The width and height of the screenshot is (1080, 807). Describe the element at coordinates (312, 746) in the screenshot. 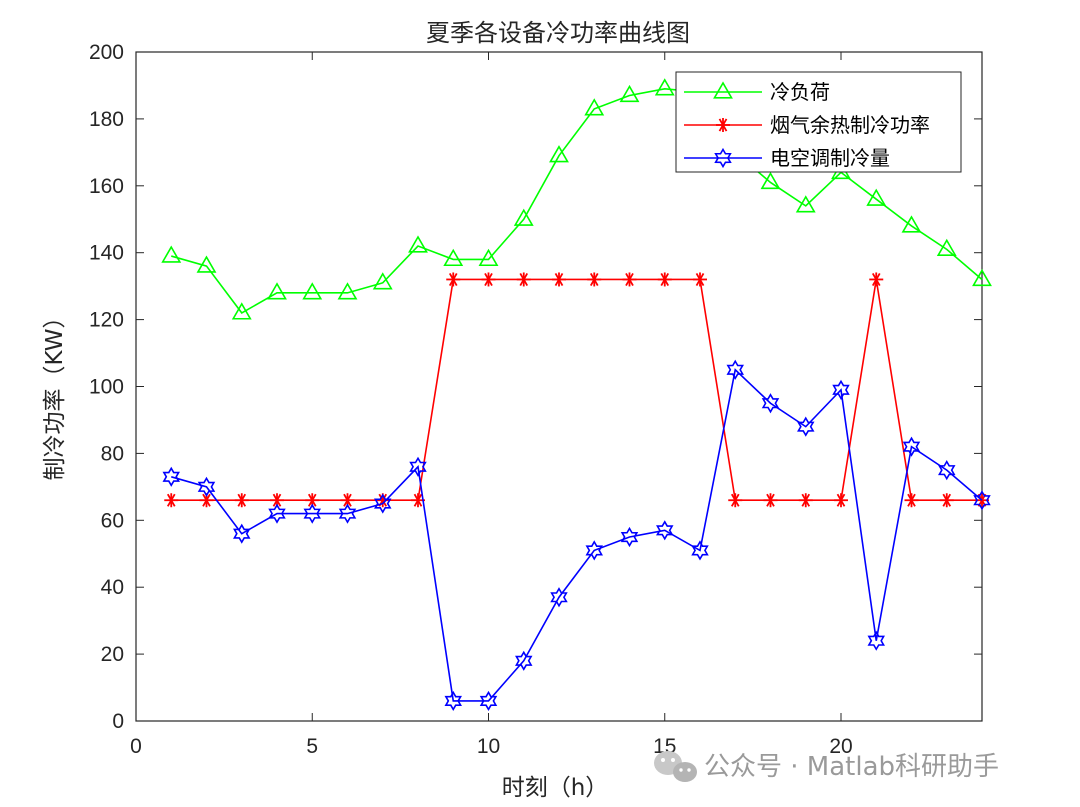

I see `x-tick-label: 5` at that location.